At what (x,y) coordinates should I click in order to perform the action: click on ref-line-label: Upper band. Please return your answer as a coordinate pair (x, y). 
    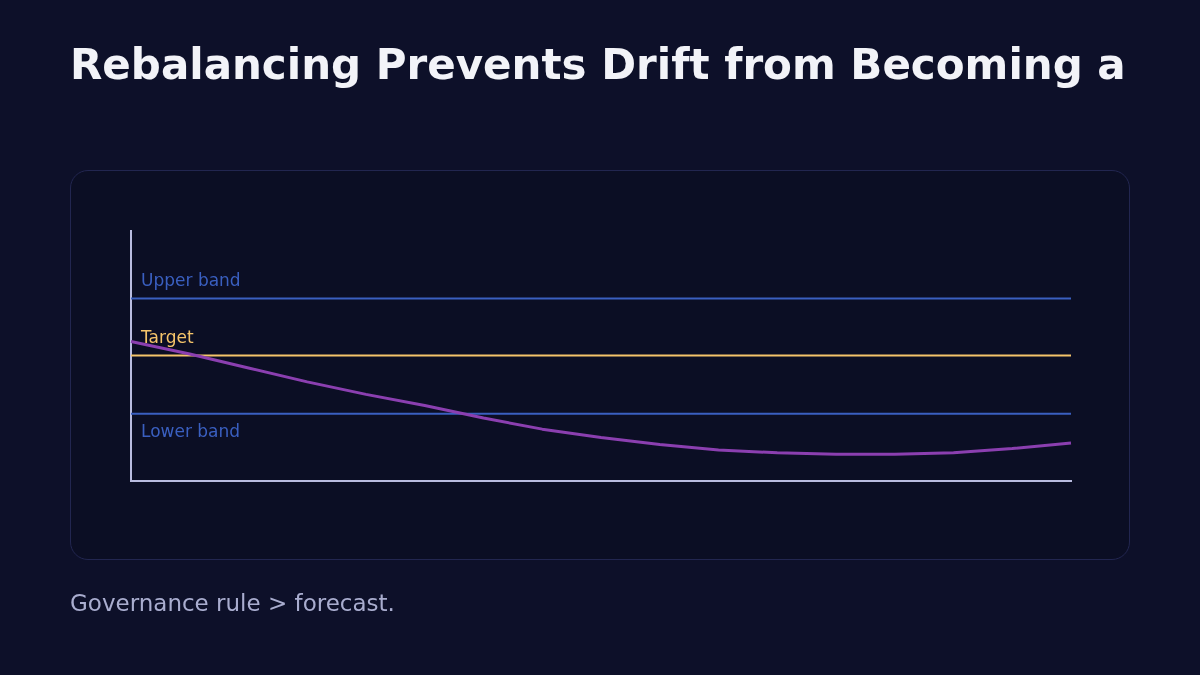
    Looking at the image, I should click on (191, 280).